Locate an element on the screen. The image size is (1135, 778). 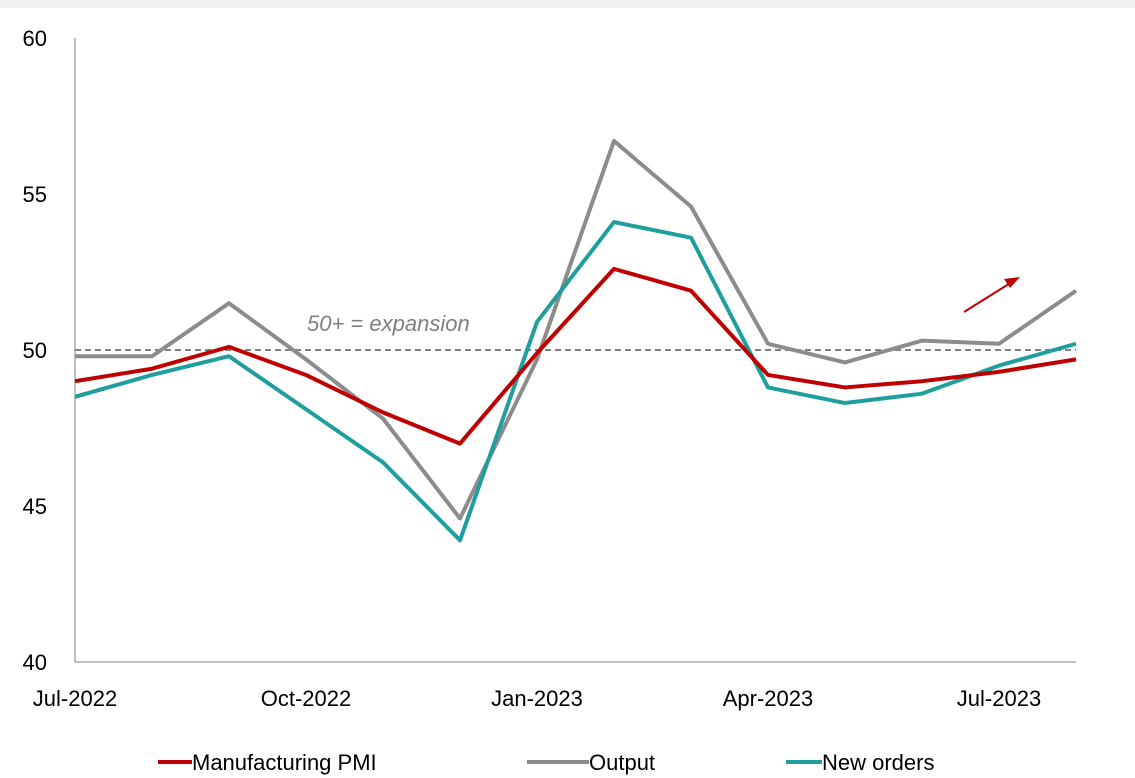
legend-label: Manufacturing PMI is located at coordinates (284, 762).